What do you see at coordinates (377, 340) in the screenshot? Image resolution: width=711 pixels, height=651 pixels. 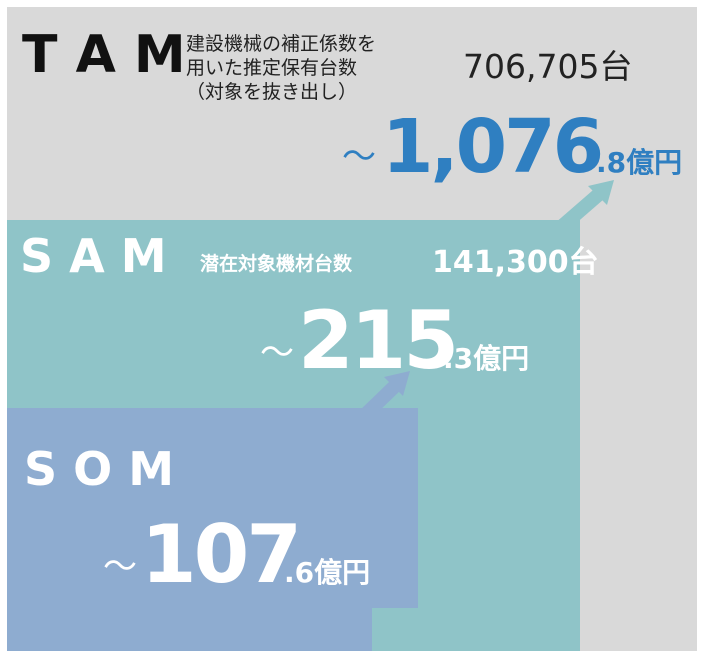 I see `sam-amount-main: 215` at bounding box center [377, 340].